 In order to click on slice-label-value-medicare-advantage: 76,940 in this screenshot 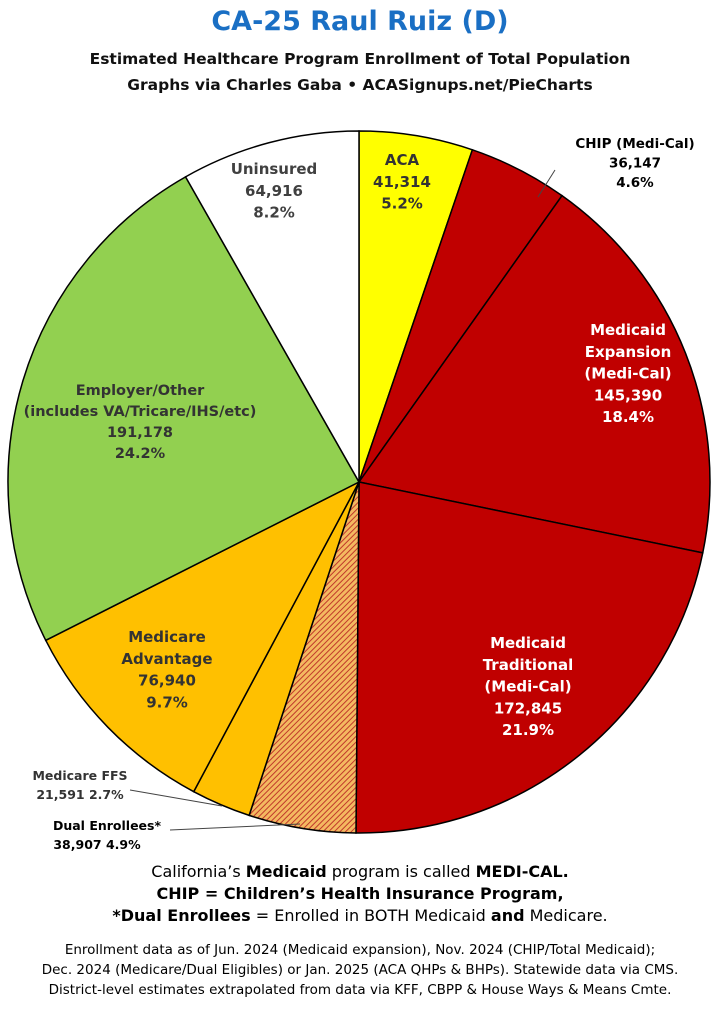, I will do `click(167, 681)`.